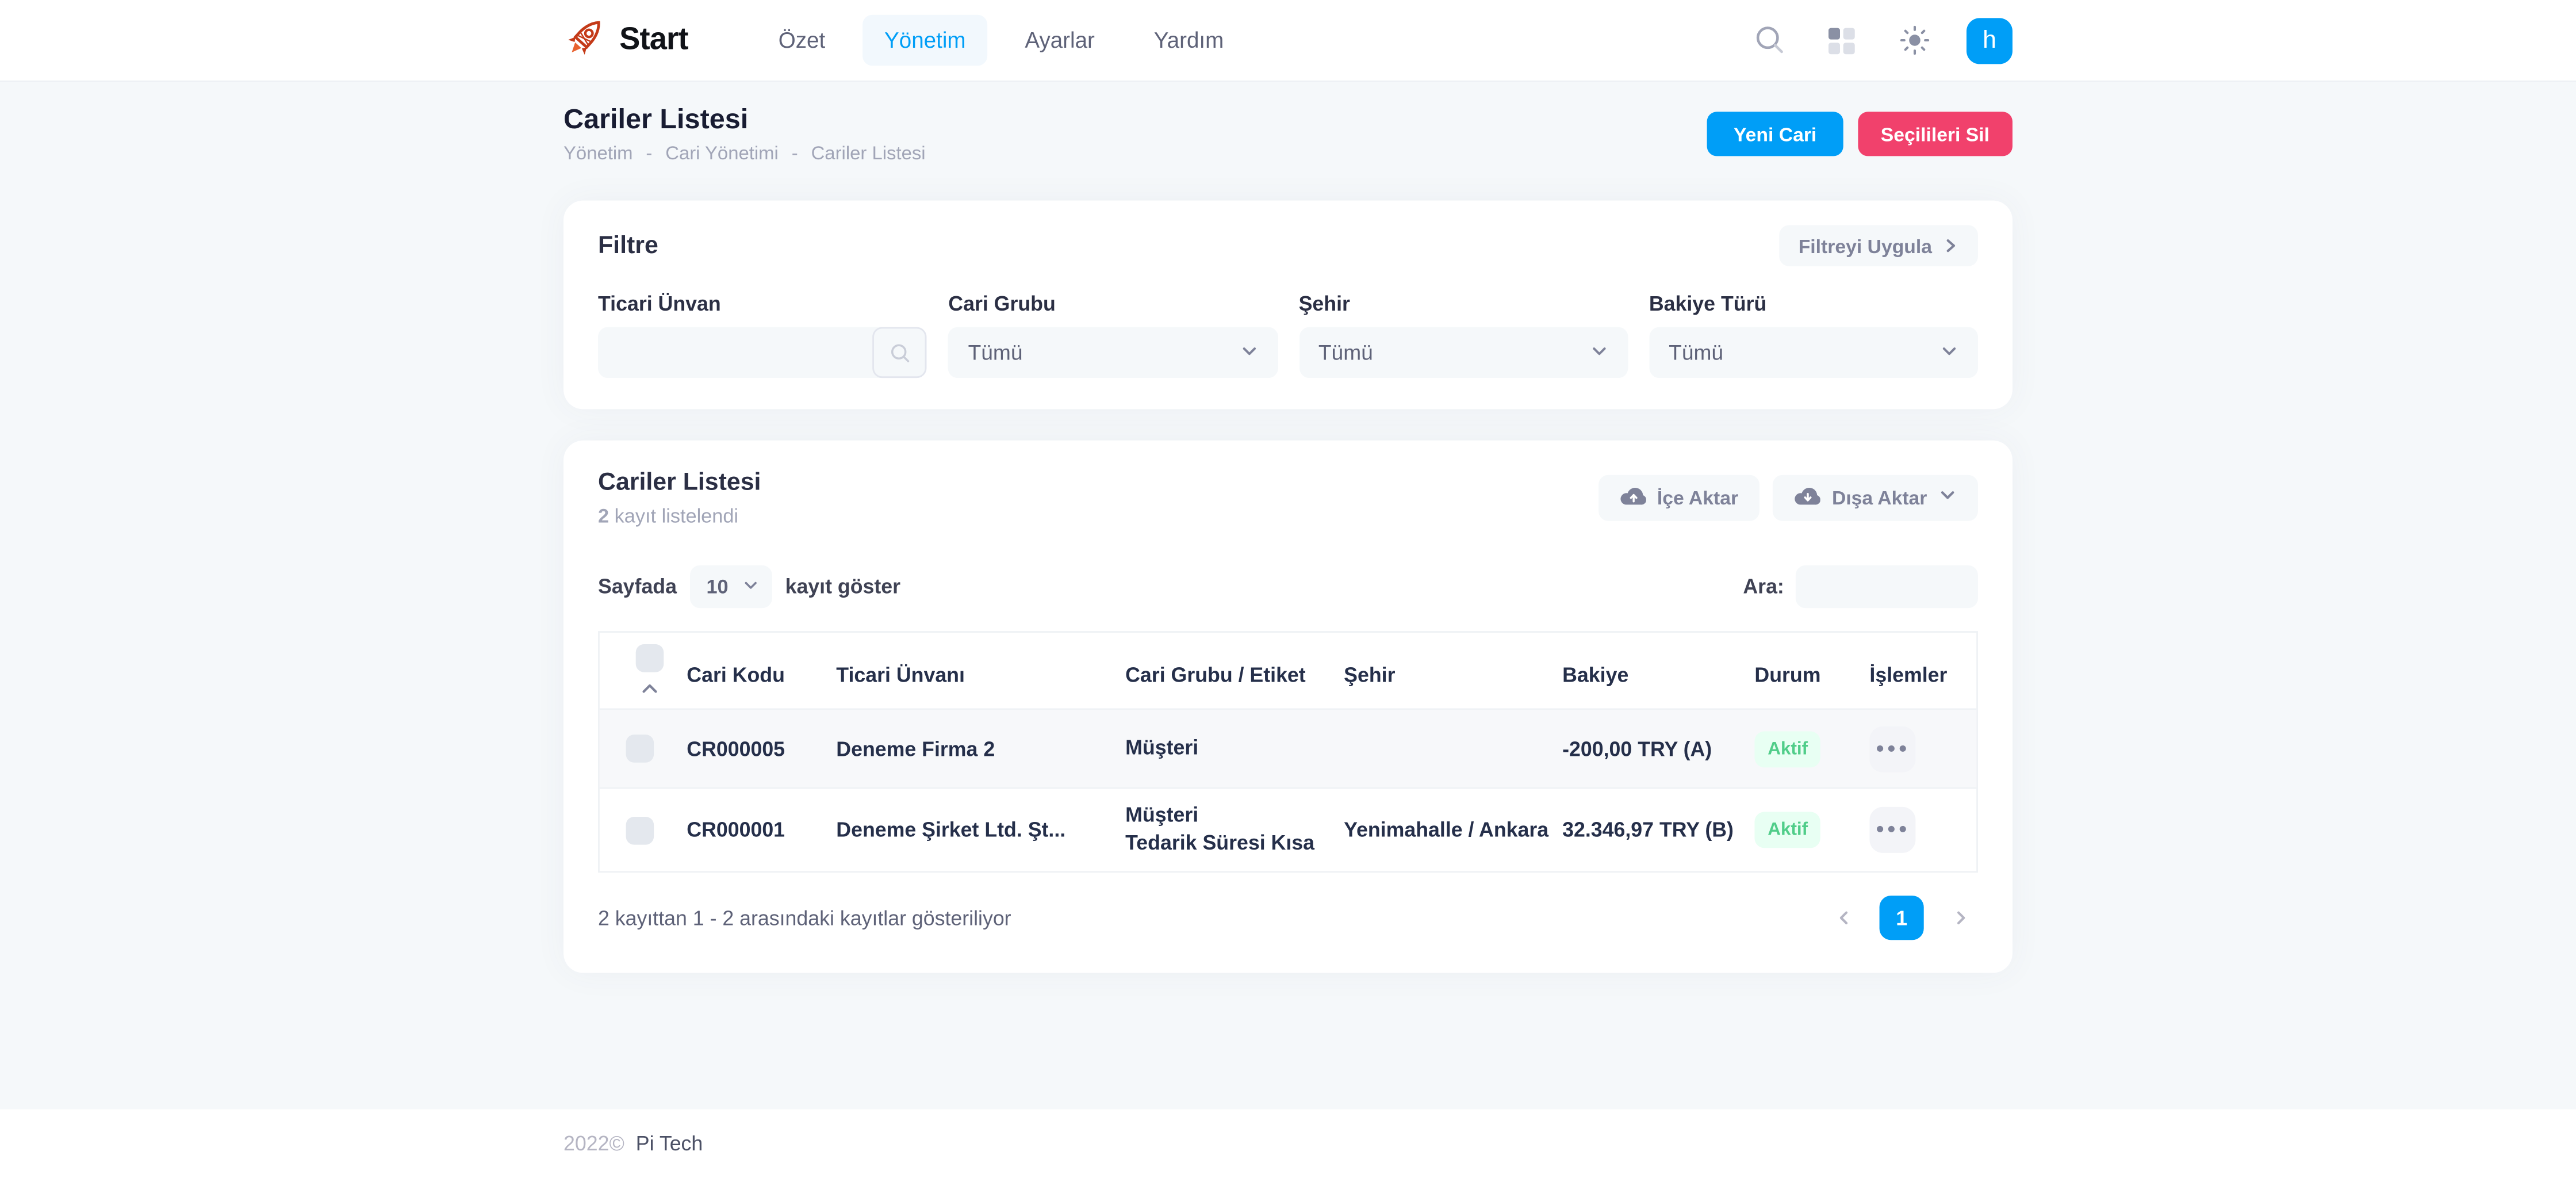 This screenshot has width=2576, height=1178. What do you see at coordinates (649, 688) in the screenshot?
I see `sort-ascending-icon` at bounding box center [649, 688].